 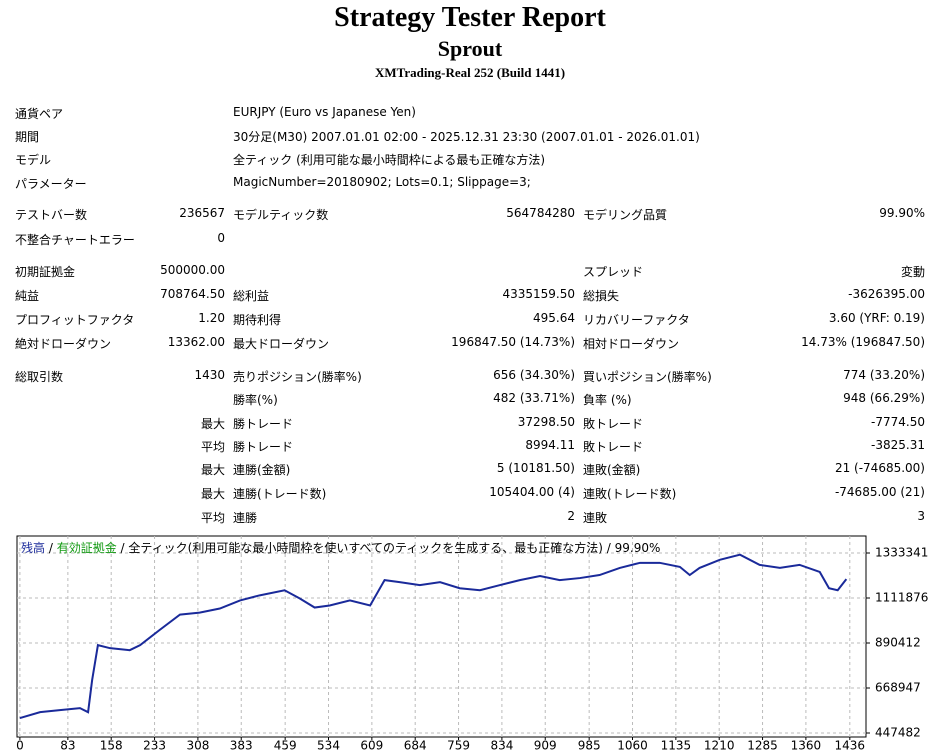 I want to click on cell: 勝率(%), so click(x=255, y=400).